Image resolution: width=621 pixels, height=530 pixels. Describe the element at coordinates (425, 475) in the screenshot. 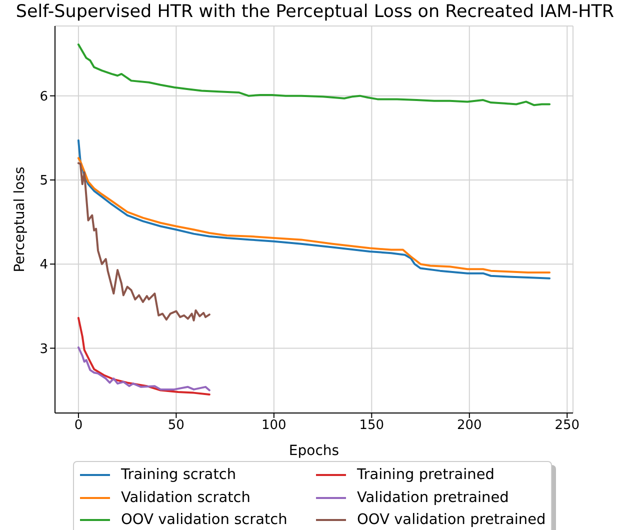

I see `legend-label: Training pretrained` at that location.